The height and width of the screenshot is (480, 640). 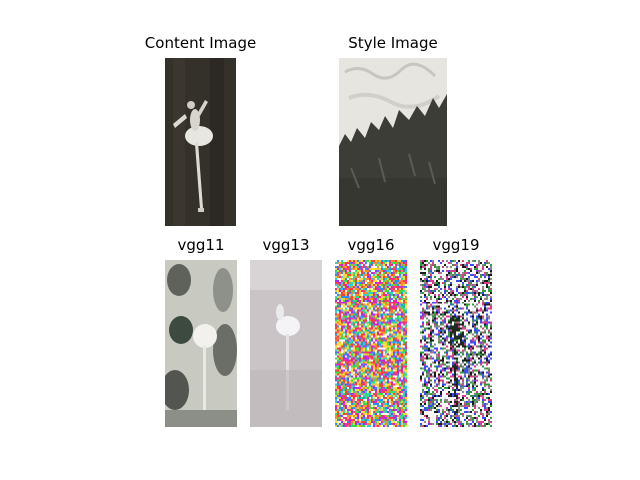 What do you see at coordinates (286, 245) in the screenshot?
I see `vgg13-title: vgg13` at bounding box center [286, 245].